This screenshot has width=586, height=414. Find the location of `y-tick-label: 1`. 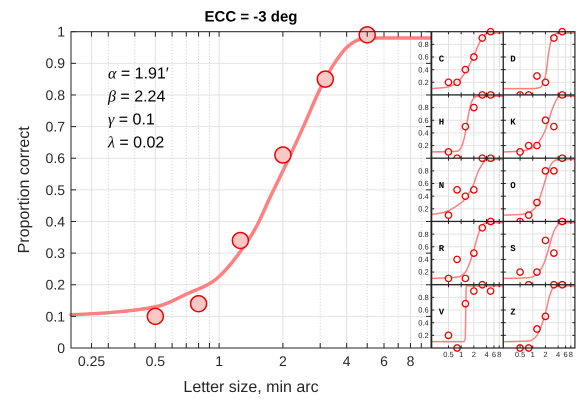

y-tick-label: 1 is located at coordinates (61, 32).